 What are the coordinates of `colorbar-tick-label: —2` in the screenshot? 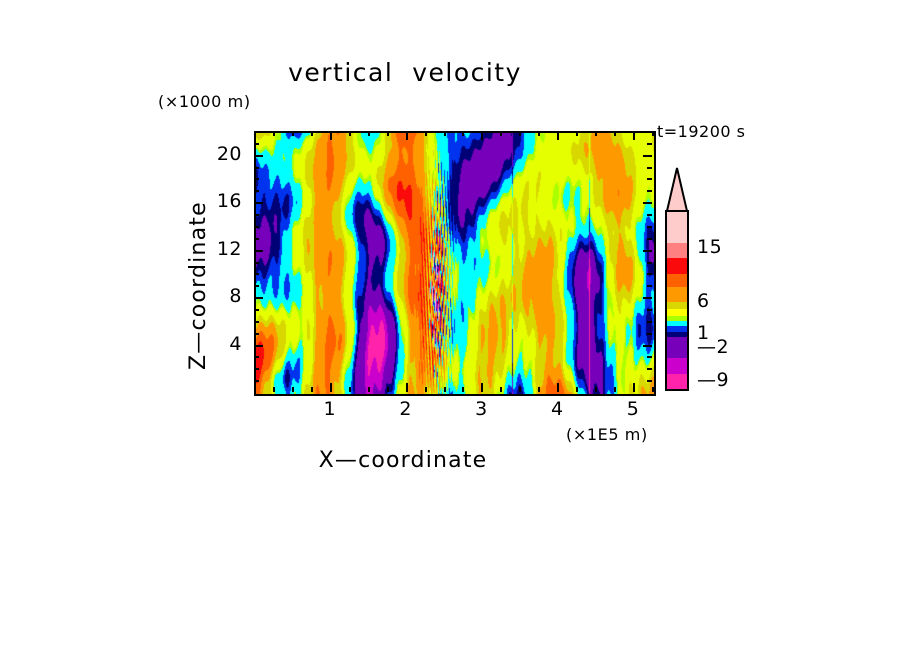 It's located at (713, 347).